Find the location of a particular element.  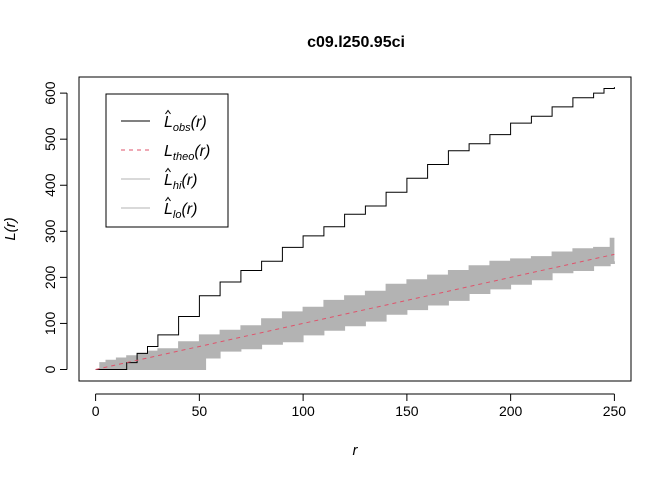

y-tick-label: 200 is located at coordinates (50, 278).